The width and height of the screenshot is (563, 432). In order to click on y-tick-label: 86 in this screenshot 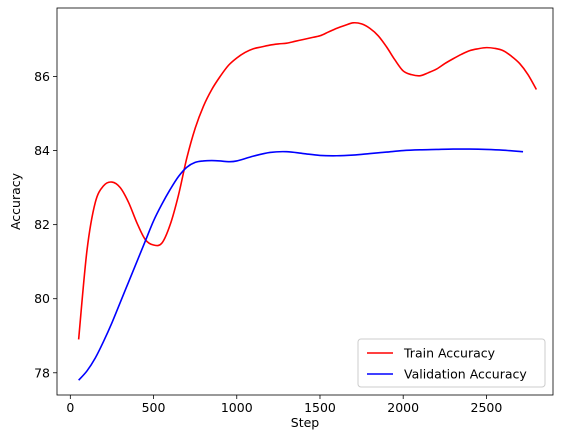, I will do `click(42, 76)`.